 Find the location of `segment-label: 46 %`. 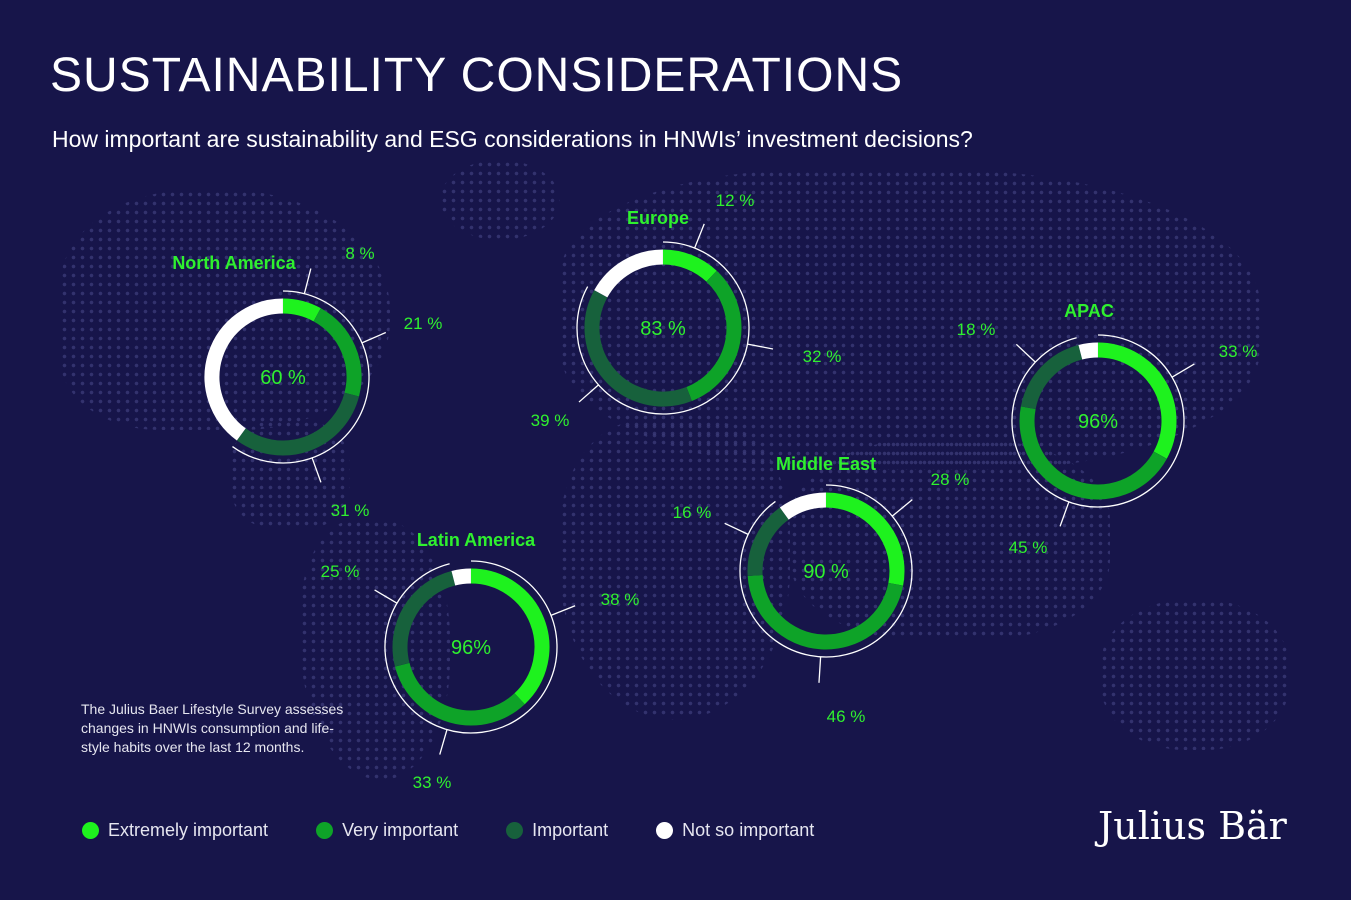

segment-label: 46 % is located at coordinates (846, 716).